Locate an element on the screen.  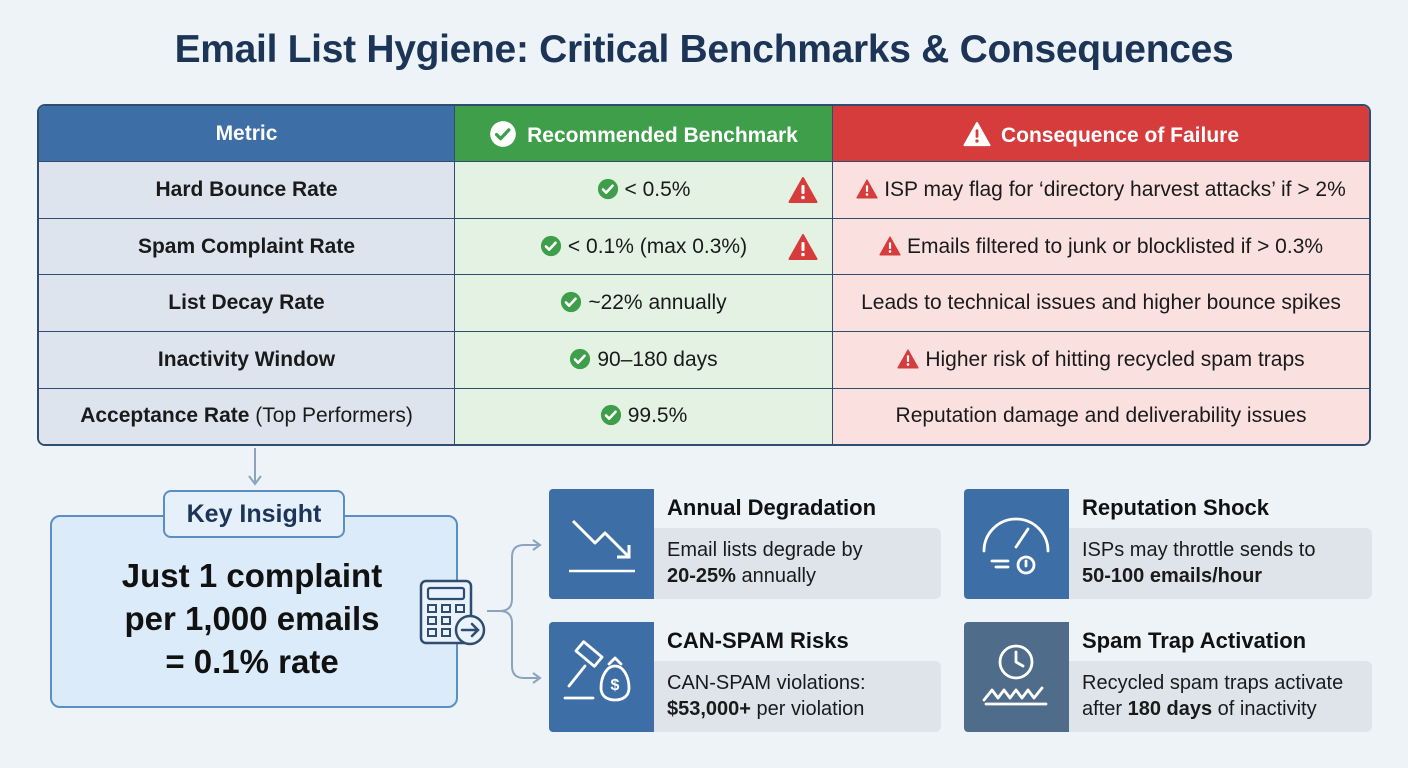
card-title: Reputation Shock is located at coordinates (1176, 507).